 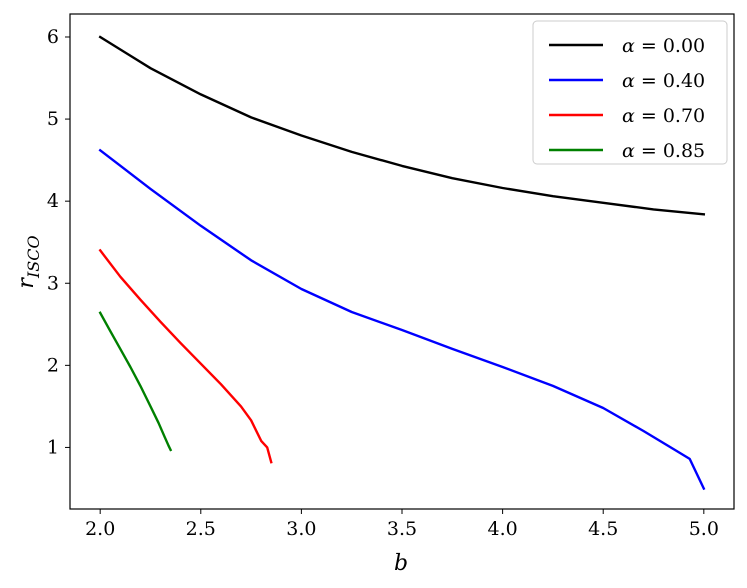 I want to click on legend-label: α = 0.00, so click(x=663, y=46).